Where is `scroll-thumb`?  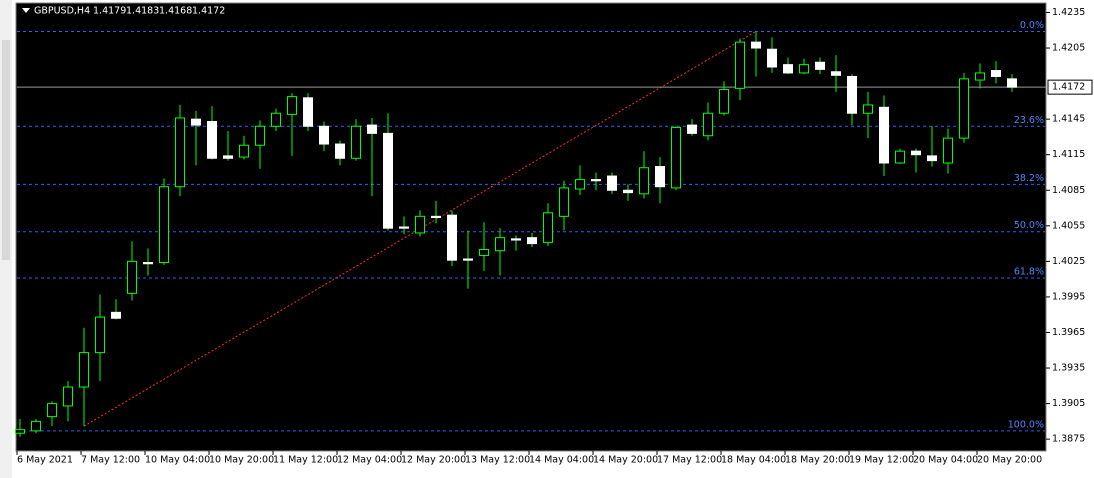
scroll-thumb is located at coordinates (6, 150).